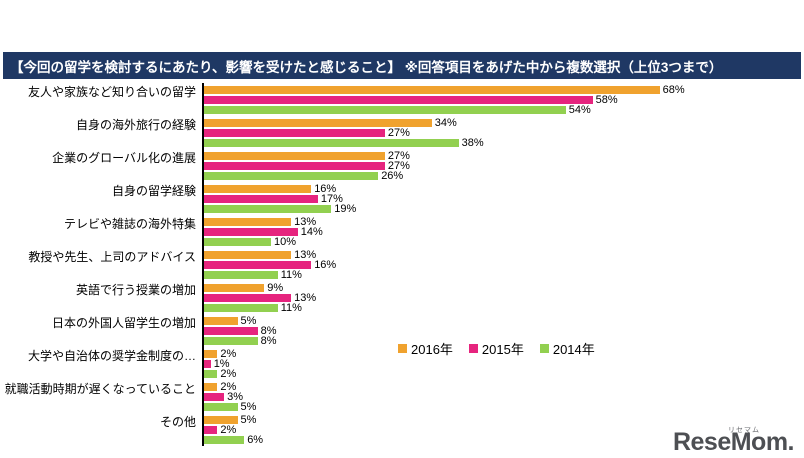  I want to click on bar-group: 友人や家族など知り合いの留学 68% 58% 54%, so click(356, 99).